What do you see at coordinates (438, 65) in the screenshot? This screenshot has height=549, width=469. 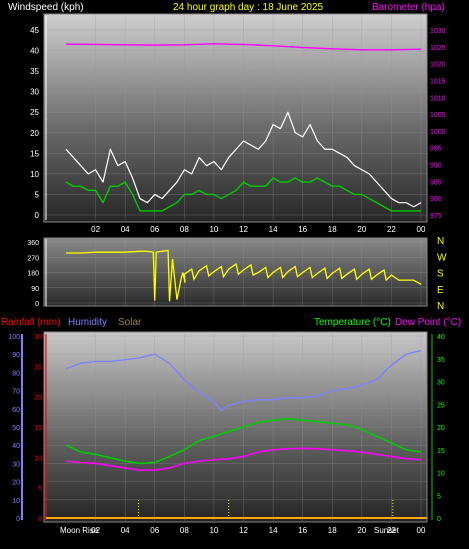 I see `barometer-y-tick-label: 1020` at bounding box center [438, 65].